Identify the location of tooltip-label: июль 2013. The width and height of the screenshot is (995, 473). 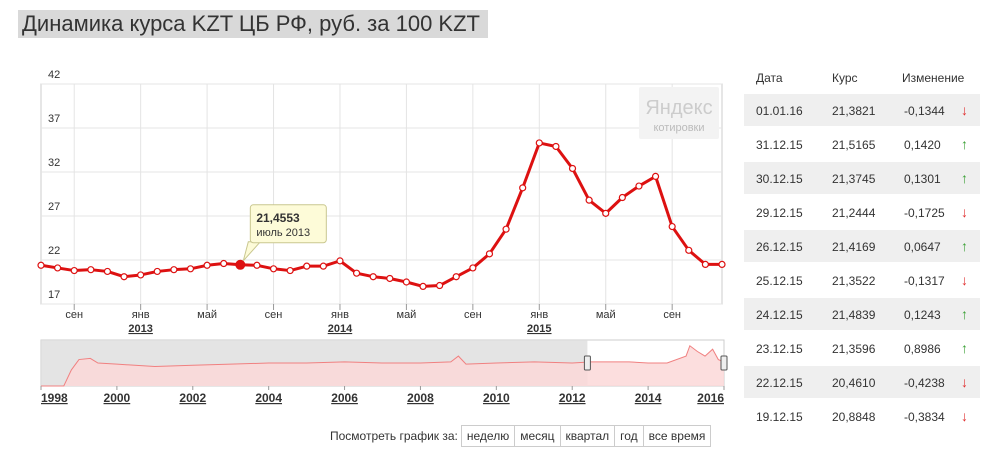
(283, 233).